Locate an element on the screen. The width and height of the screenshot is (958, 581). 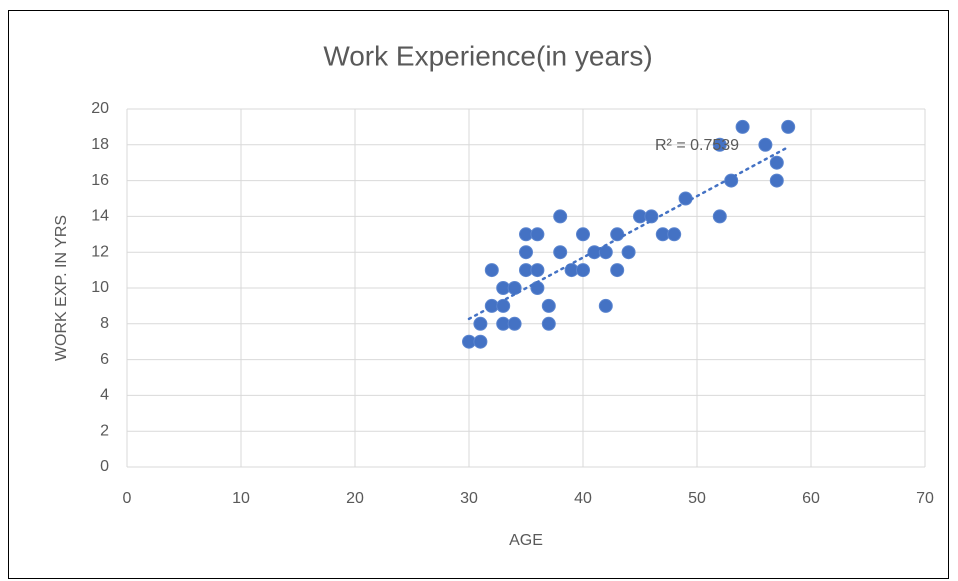
y-axis-label: WORK EXP. IN YRS is located at coordinates (61, 288).